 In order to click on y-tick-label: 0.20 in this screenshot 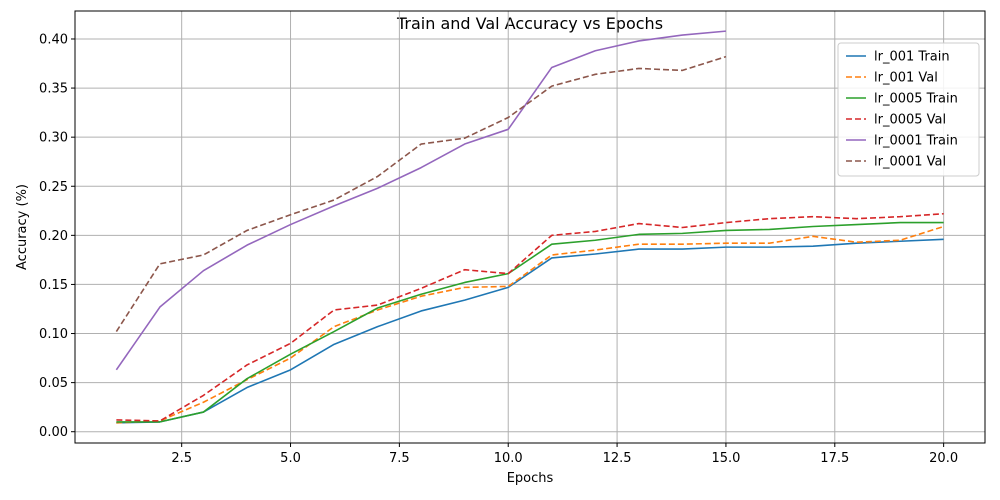, I will do `click(53, 236)`.